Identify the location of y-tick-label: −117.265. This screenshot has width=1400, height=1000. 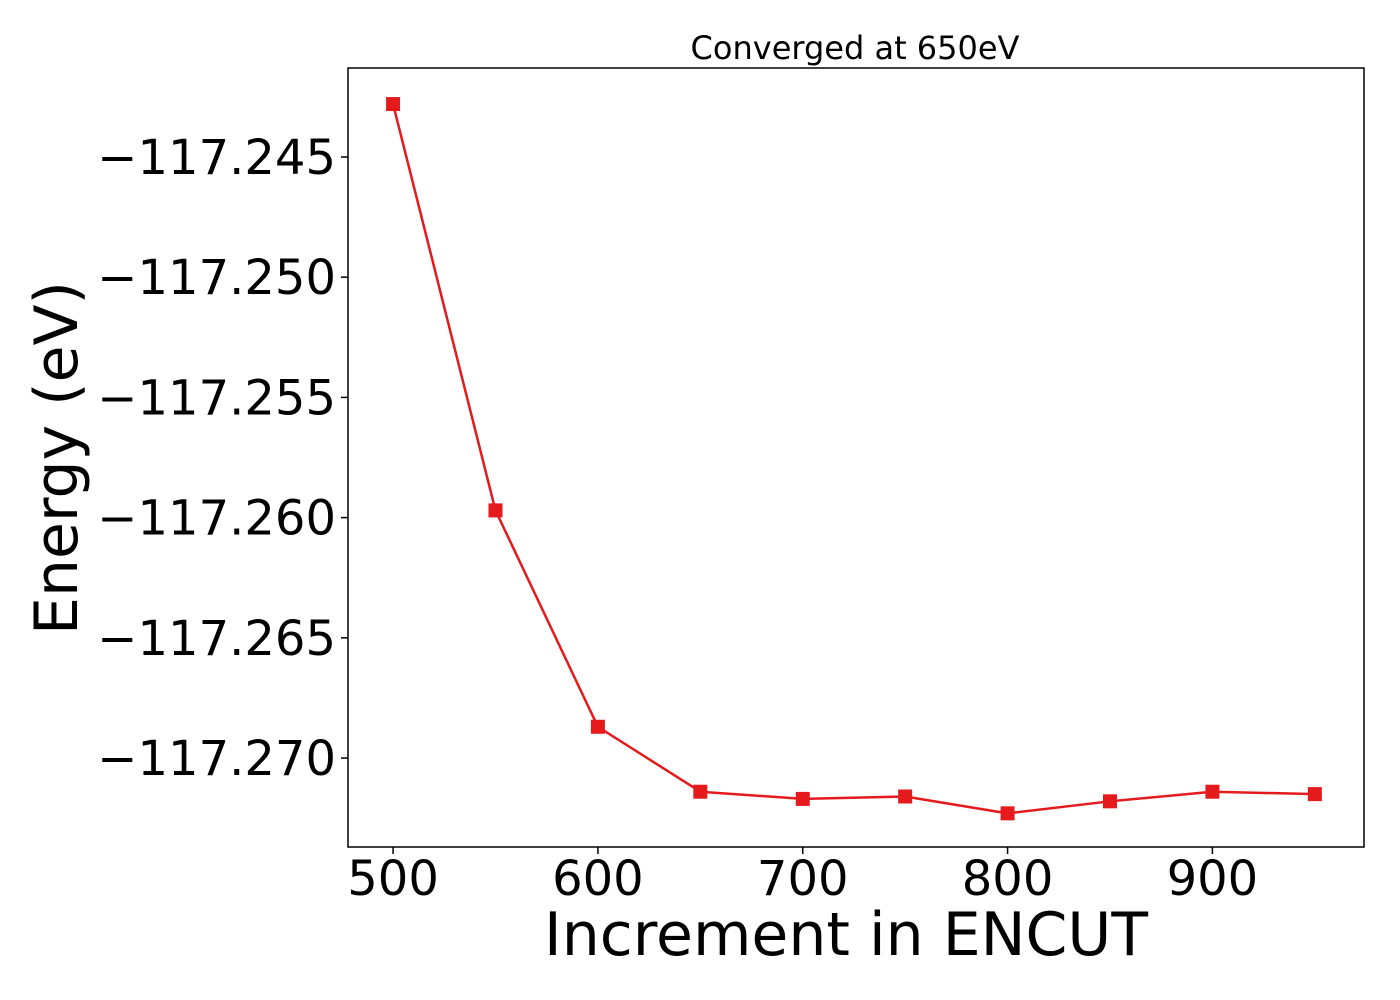
(216, 639).